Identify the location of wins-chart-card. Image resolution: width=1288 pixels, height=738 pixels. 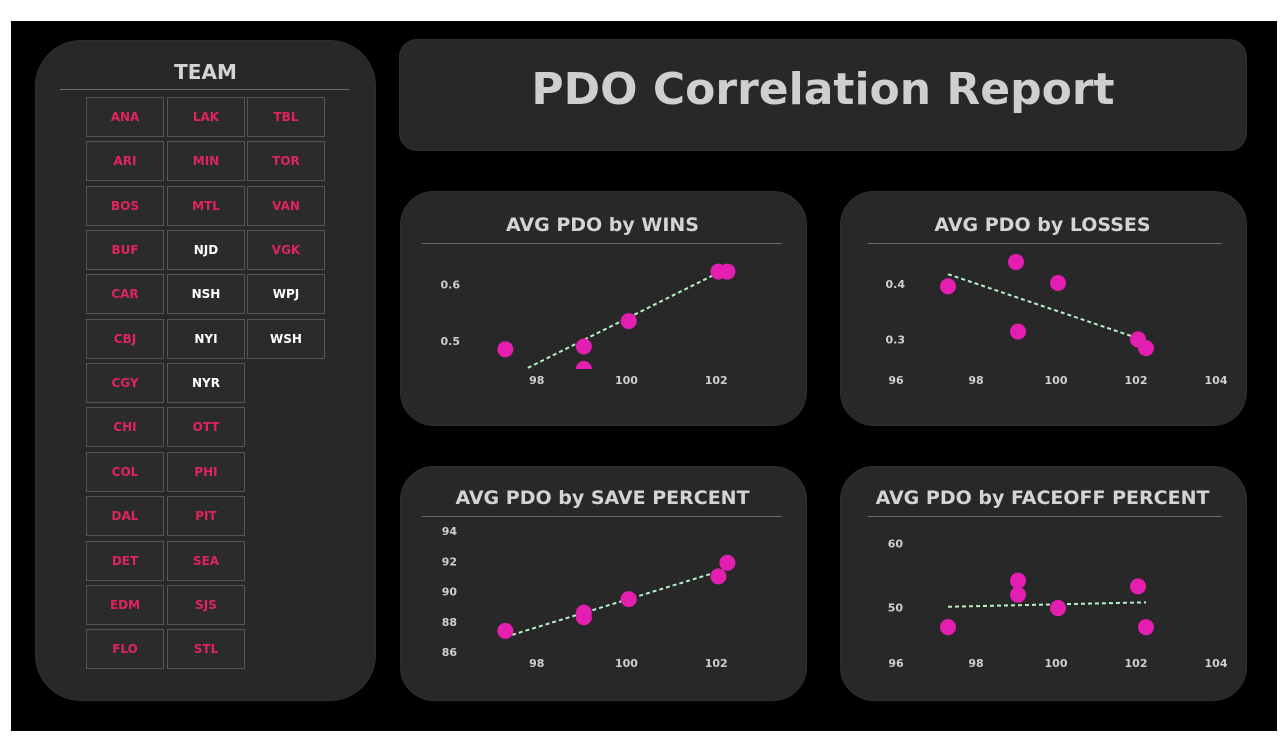
(603, 308).